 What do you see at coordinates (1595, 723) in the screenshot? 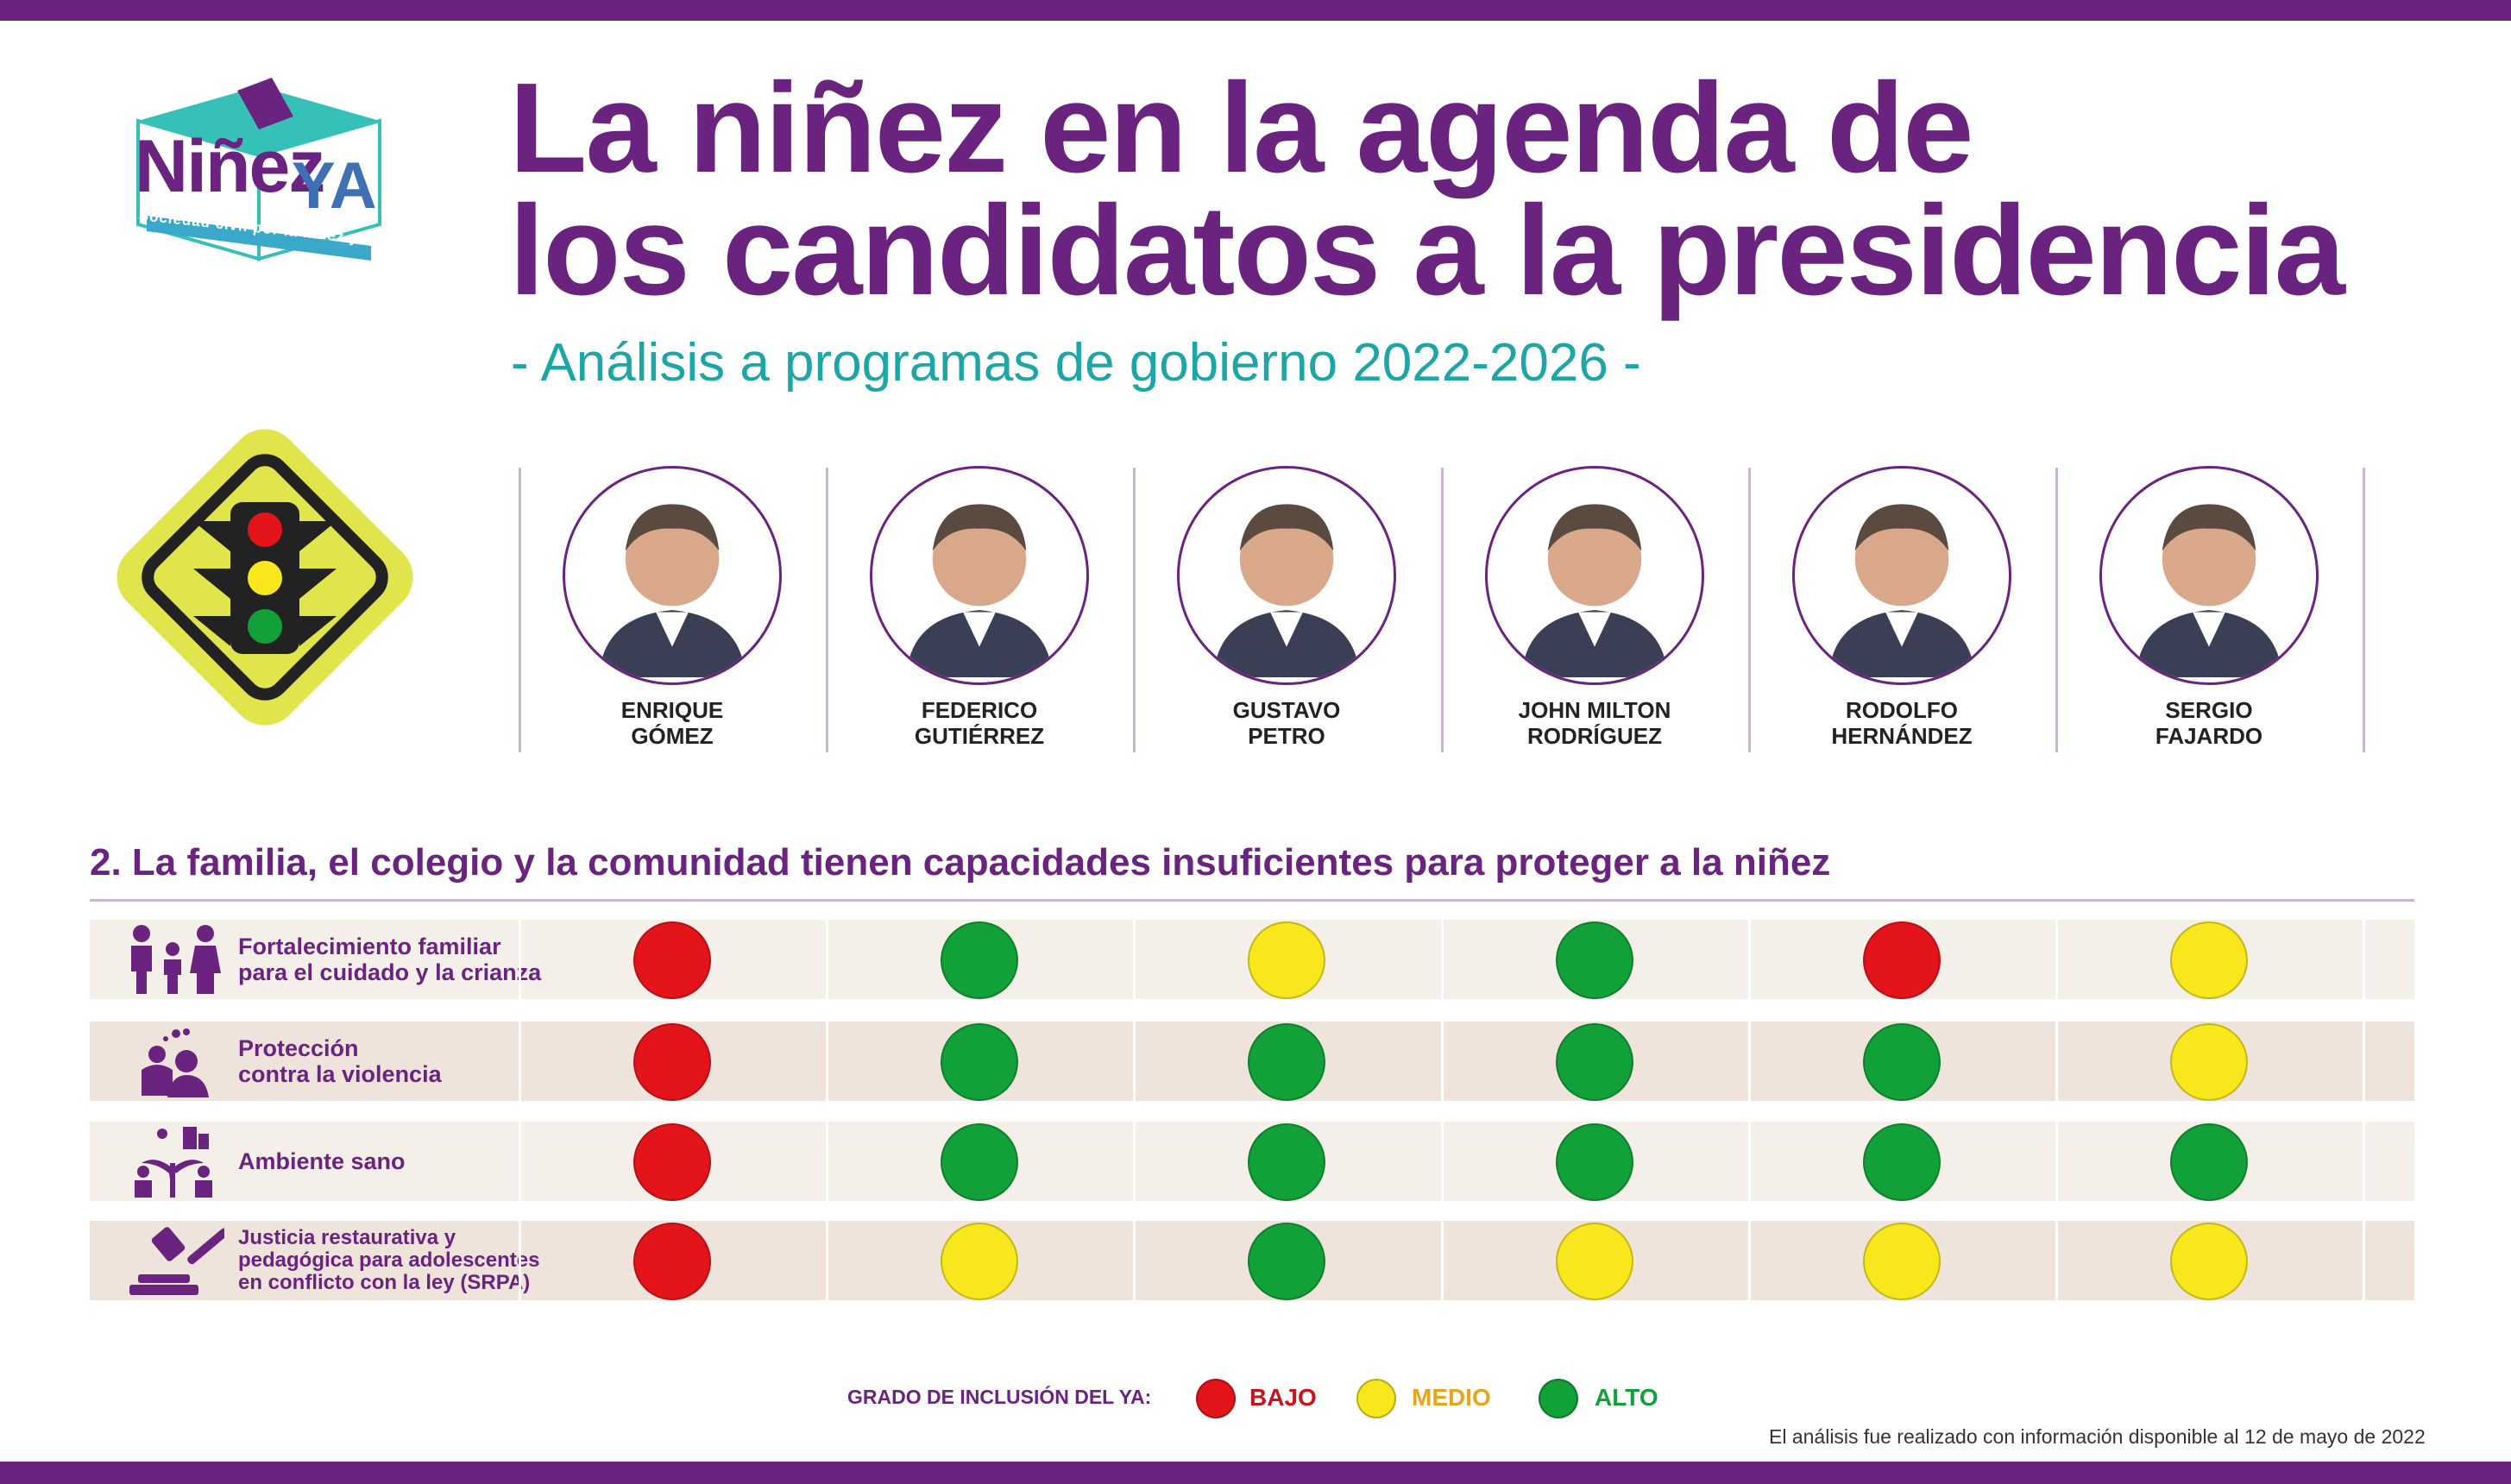
I see `candidate-name: JOHN MILTON RODRÍGUEZ` at bounding box center [1595, 723].